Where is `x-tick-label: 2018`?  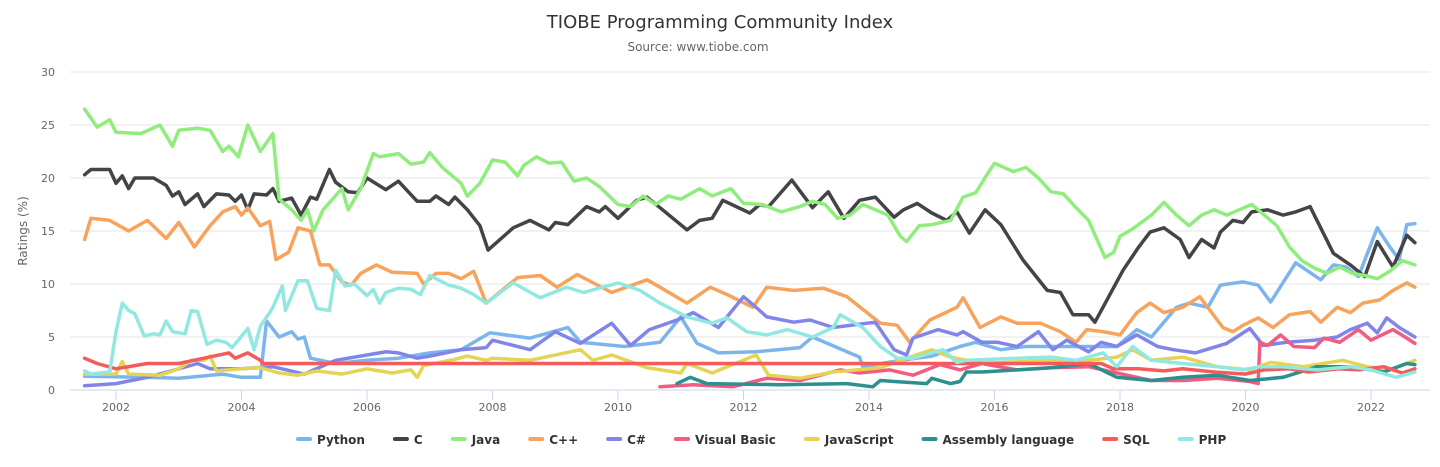 x-tick-label: 2018 is located at coordinates (1120, 407).